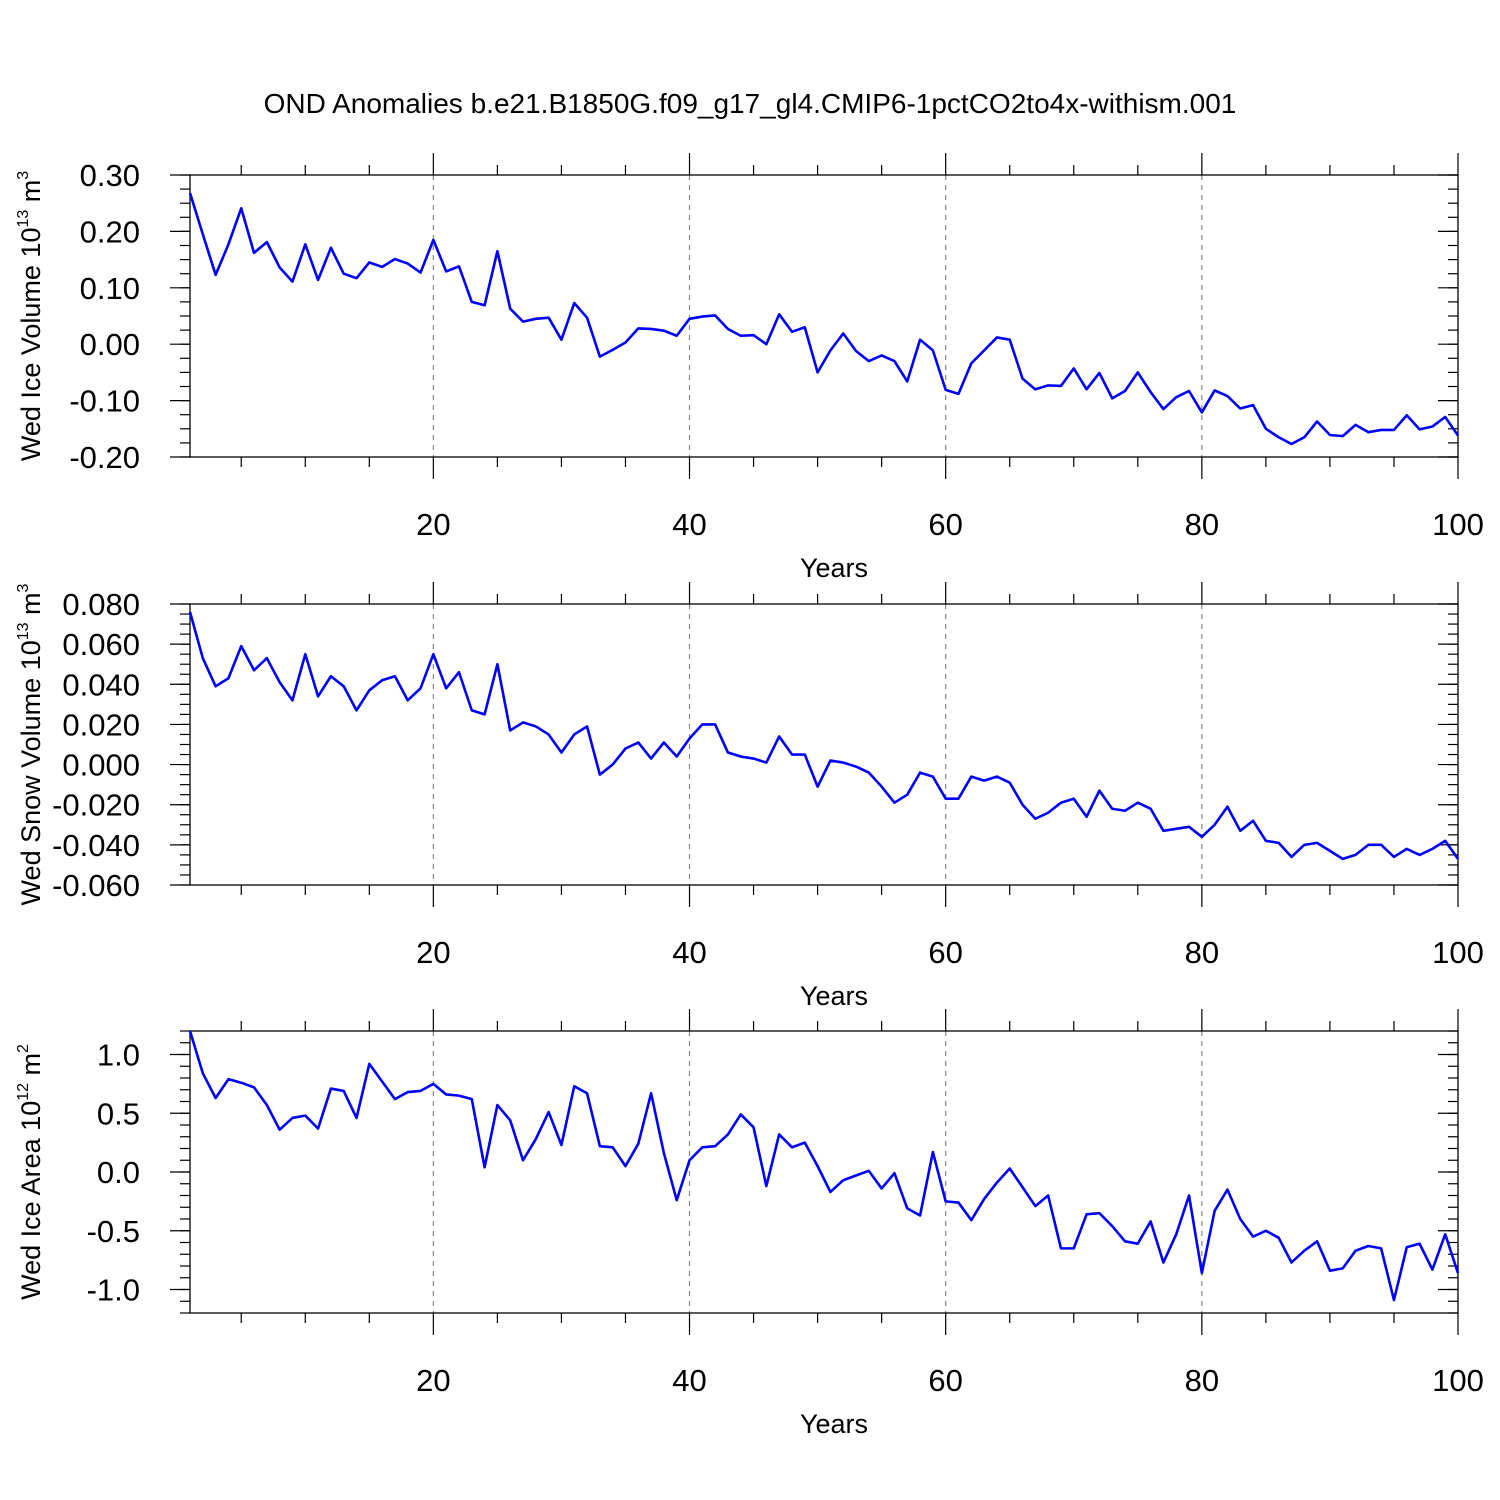 This screenshot has height=1500, width=1500. What do you see at coordinates (104, 401) in the screenshot?
I see `y-tick-label: -0.10` at bounding box center [104, 401].